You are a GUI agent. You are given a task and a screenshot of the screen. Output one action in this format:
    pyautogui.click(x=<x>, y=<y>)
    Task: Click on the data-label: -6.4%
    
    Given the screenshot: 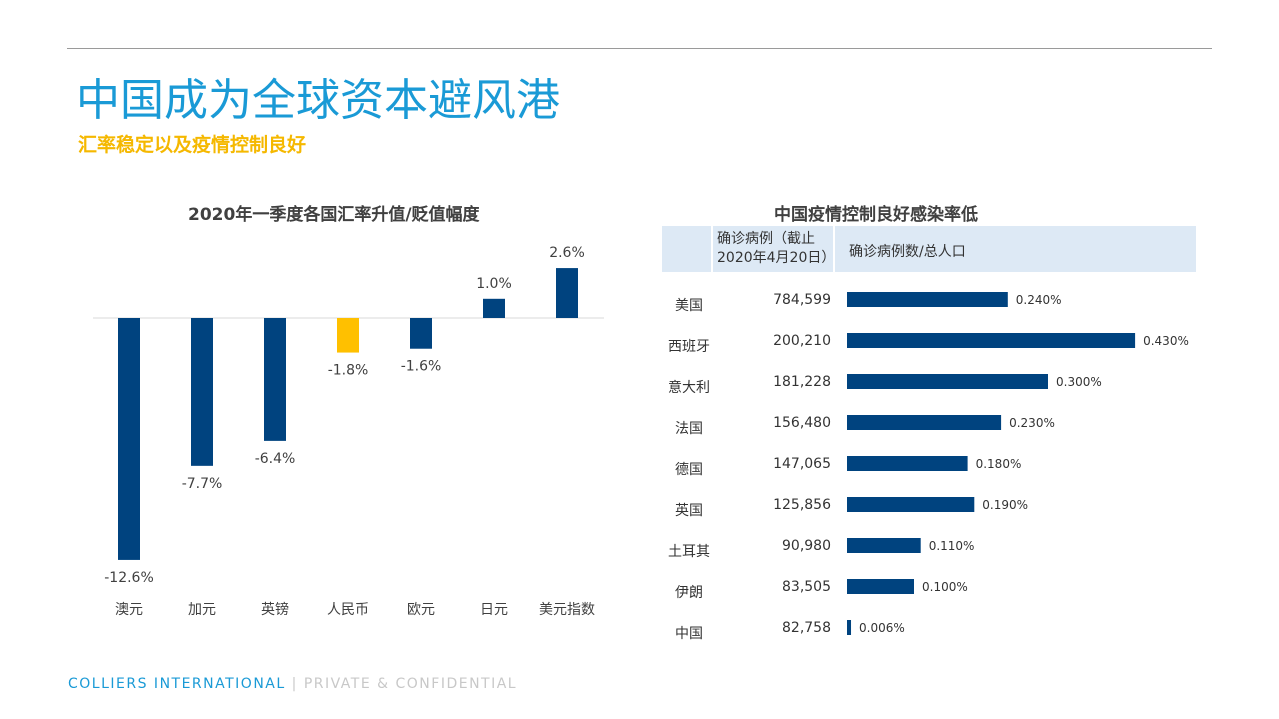 What is the action you would take?
    pyautogui.click(x=275, y=459)
    